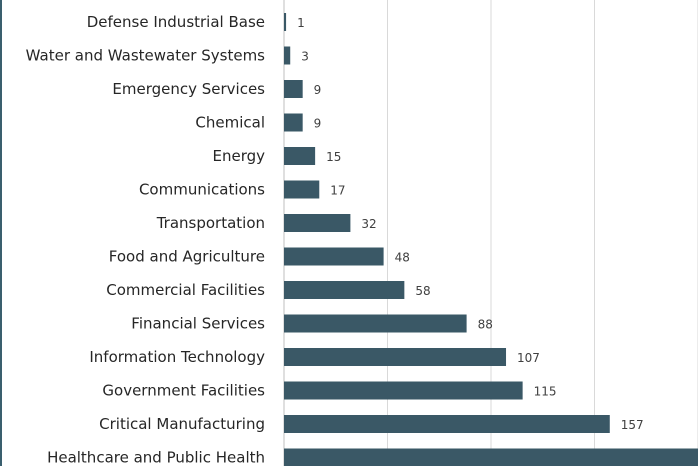 This screenshot has width=698, height=466. Describe the element at coordinates (210, 223) in the screenshot. I see `category-label: Transportation` at that location.